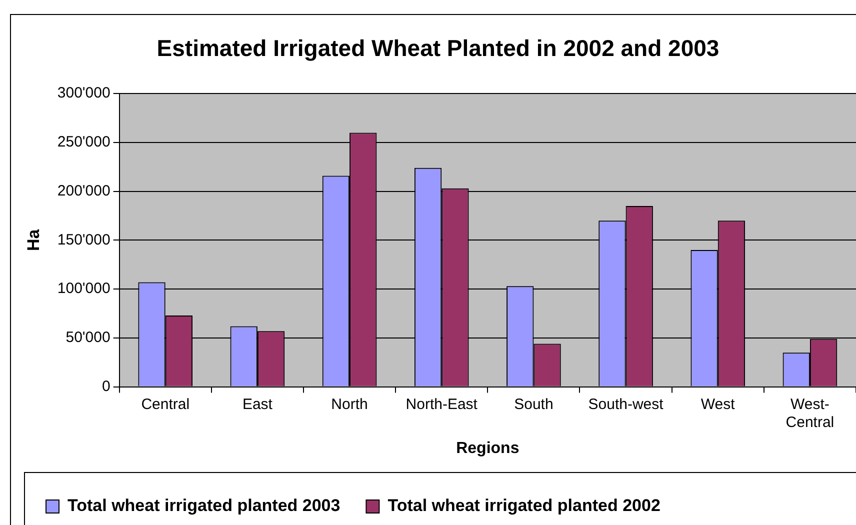 The width and height of the screenshot is (856, 525). Describe the element at coordinates (88, 337) in the screenshot. I see `y-tick-label: 50'000` at that location.